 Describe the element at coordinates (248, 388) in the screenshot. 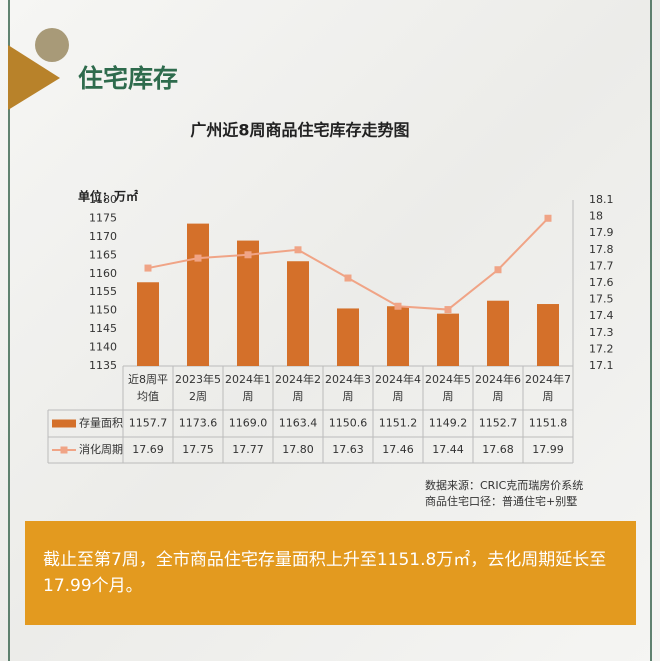

I see `x-tick-label: 2024年1周` at that location.